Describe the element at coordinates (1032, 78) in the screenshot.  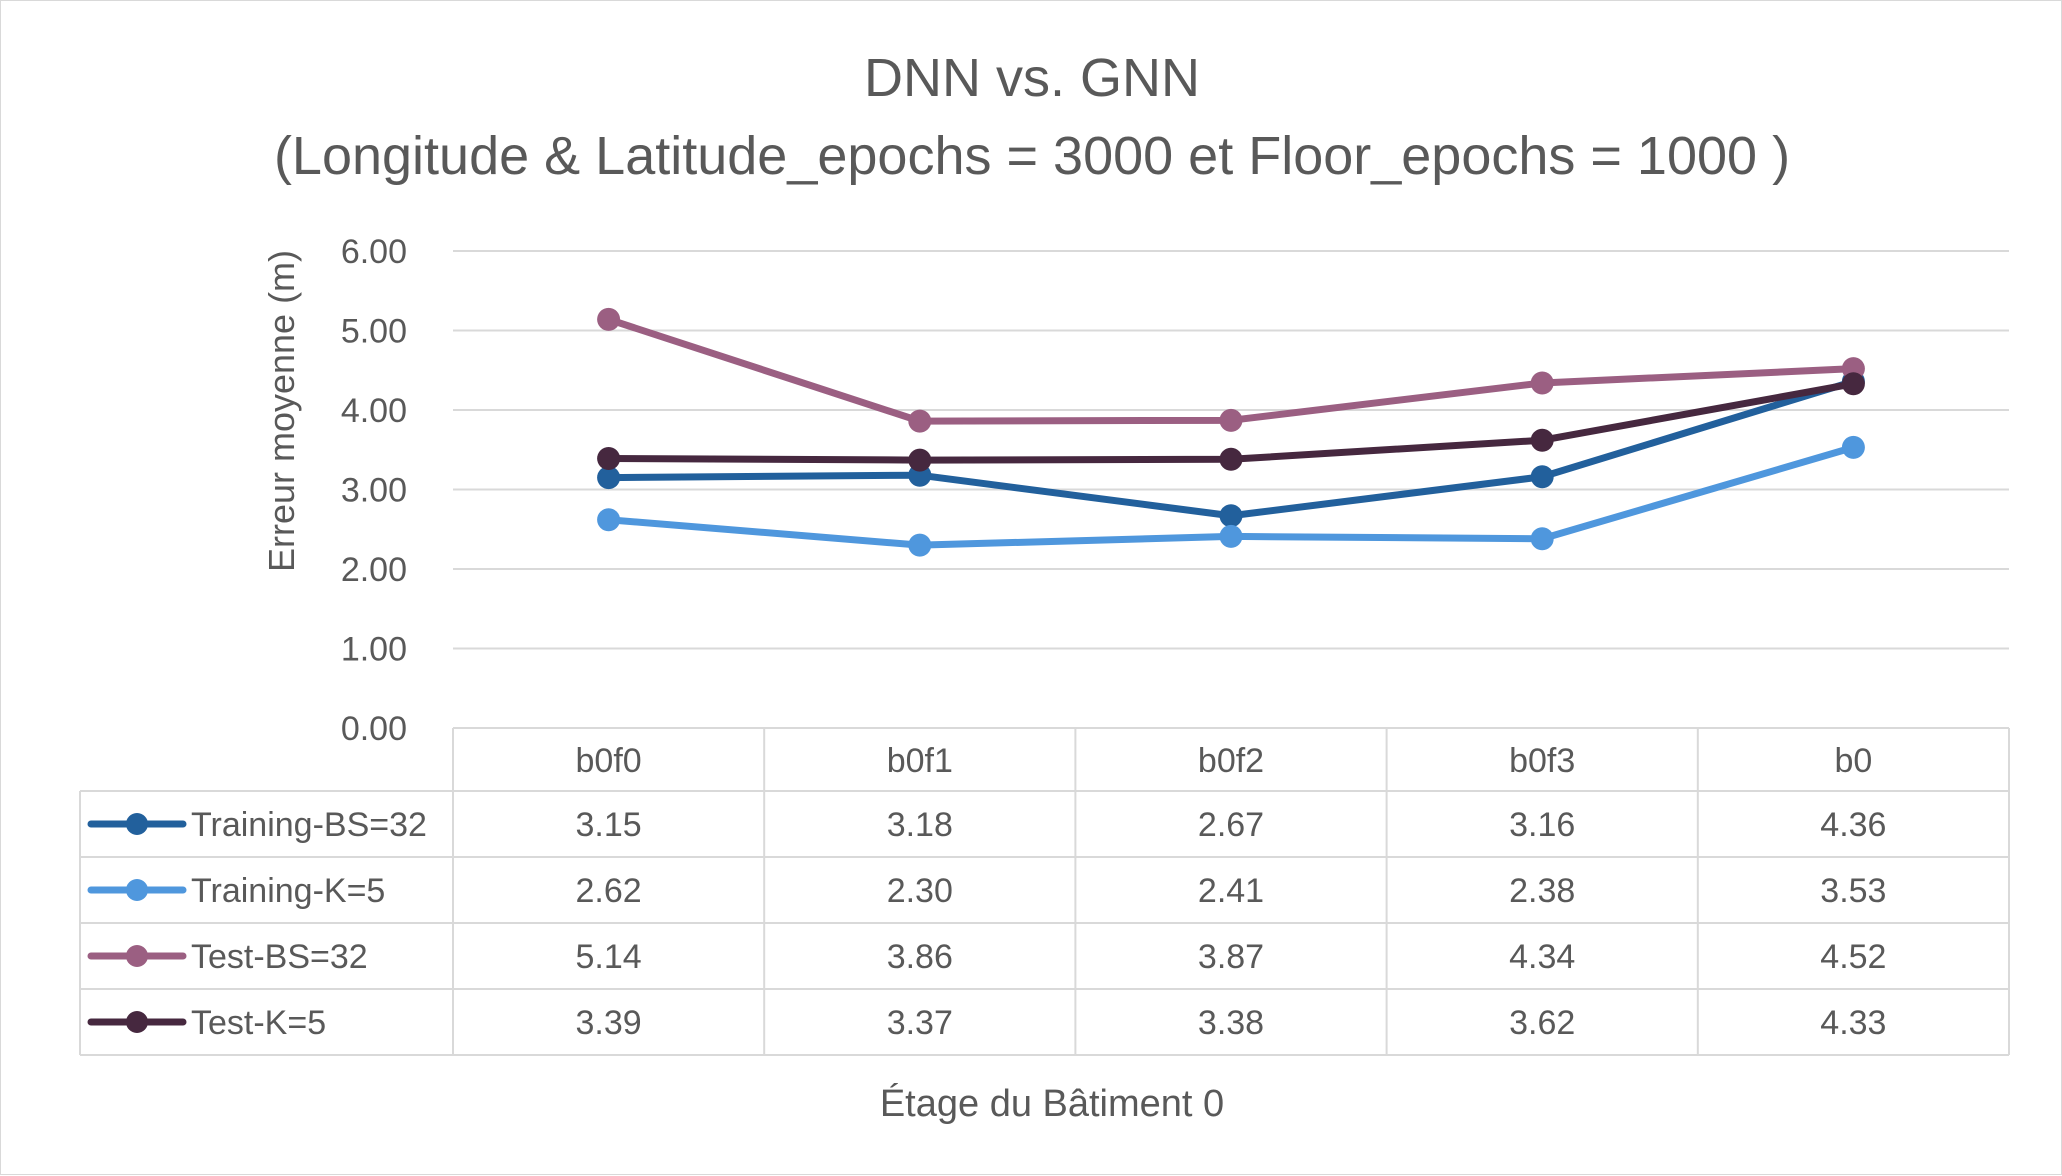
I see `chart-title-line1: DNN vs. GNN` at that location.